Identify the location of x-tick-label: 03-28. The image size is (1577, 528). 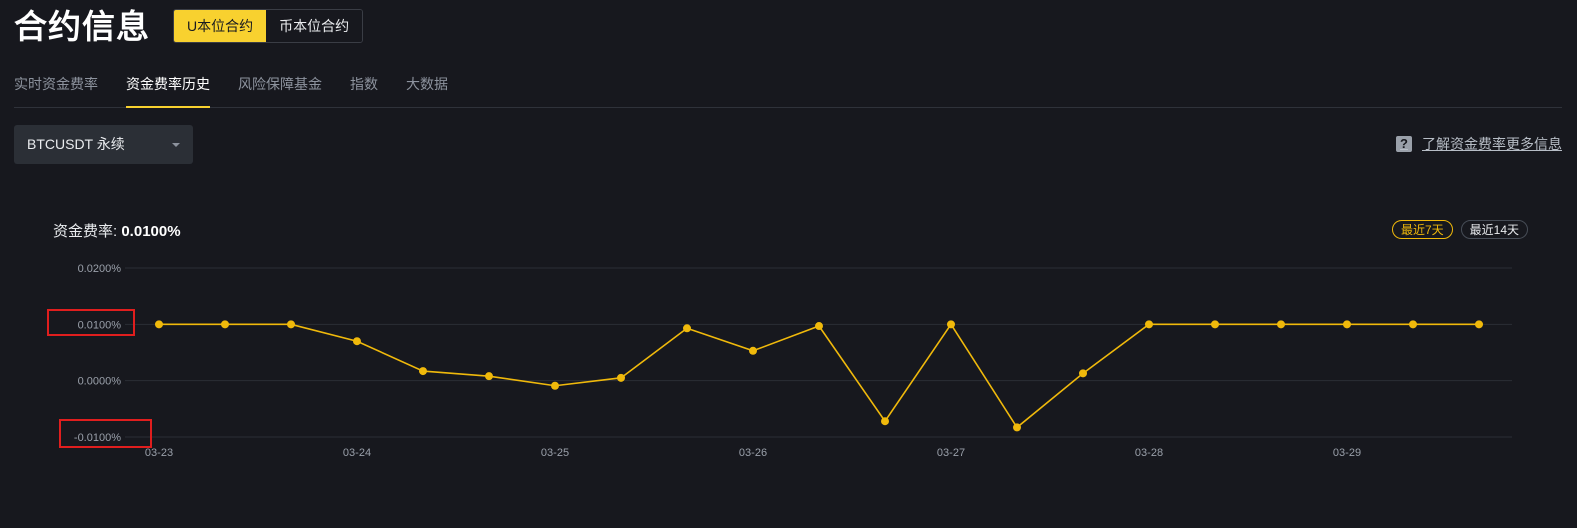
(1149, 453).